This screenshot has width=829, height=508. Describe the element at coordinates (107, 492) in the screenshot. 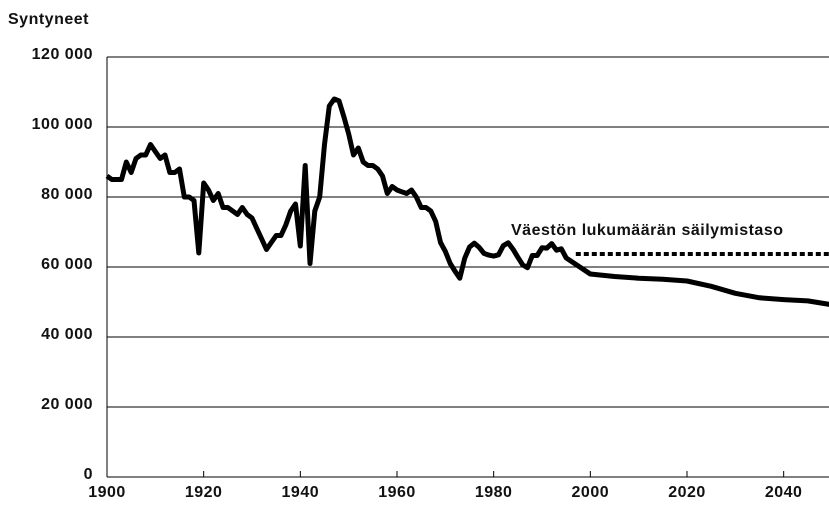

I see `x-tick-label: 1900` at that location.